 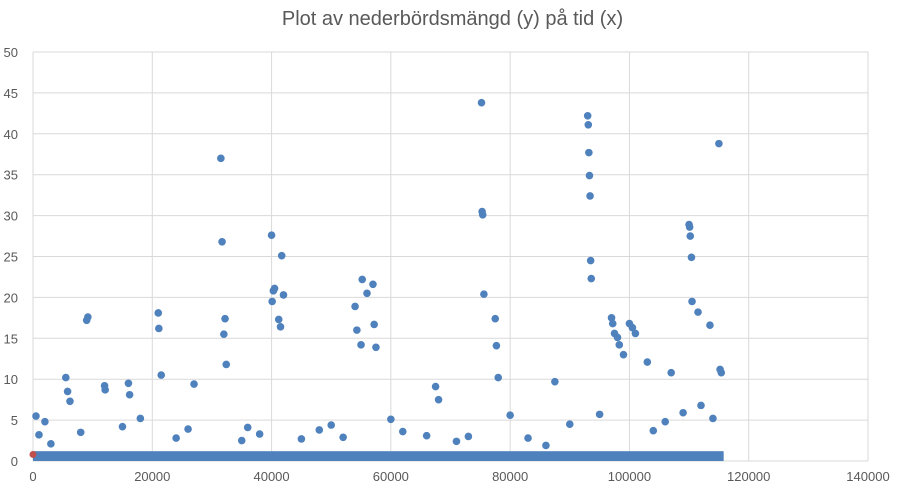 I want to click on y-tick-label: 30, so click(x=11, y=216).